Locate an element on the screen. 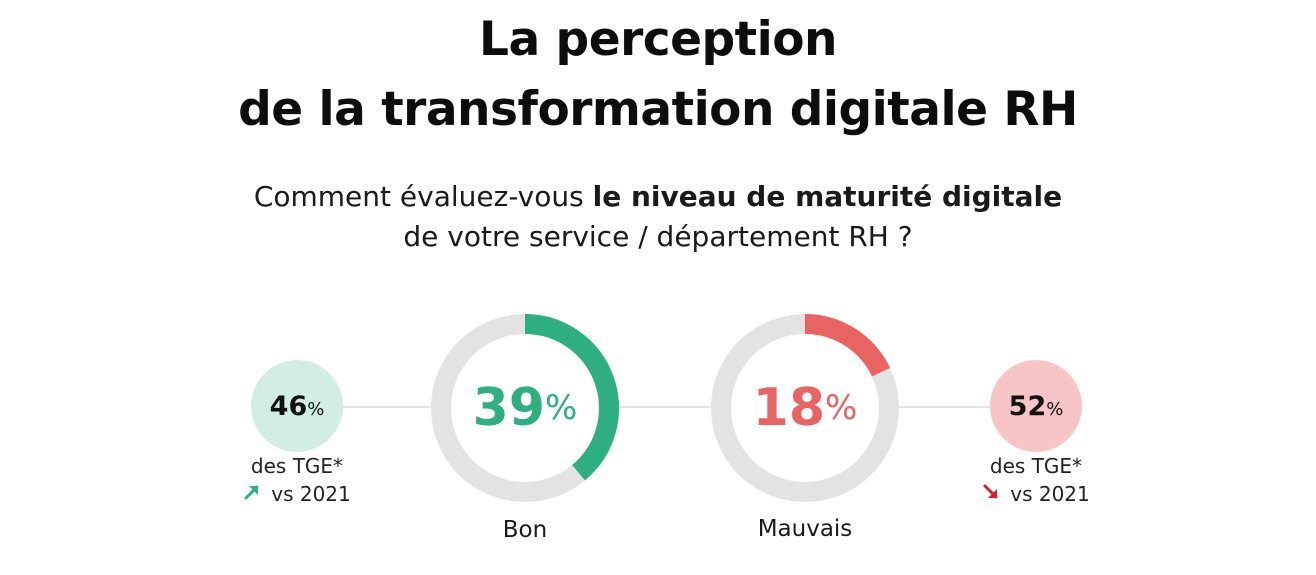 This screenshot has height=575, width=1316. trend-row-bon: vs 2021 is located at coordinates (297, 494).